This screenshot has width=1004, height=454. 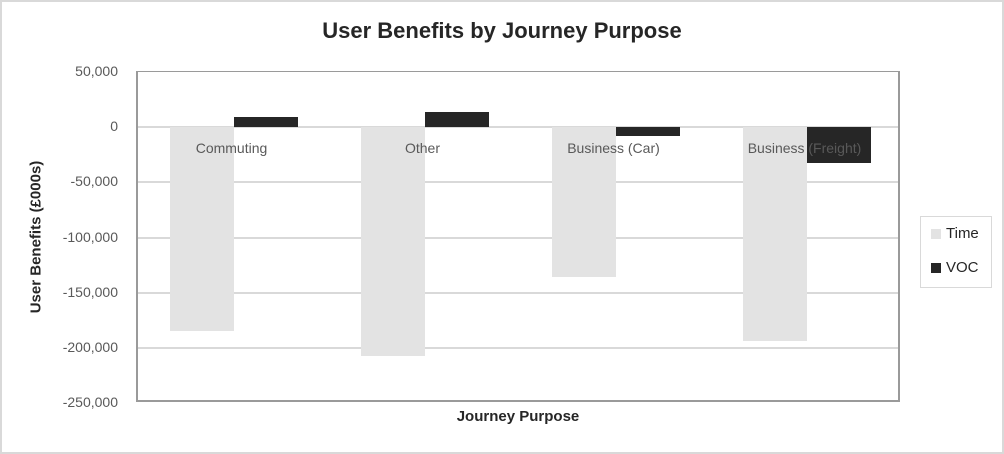 What do you see at coordinates (613, 148) in the screenshot?
I see `category-label: Business (Car)` at bounding box center [613, 148].